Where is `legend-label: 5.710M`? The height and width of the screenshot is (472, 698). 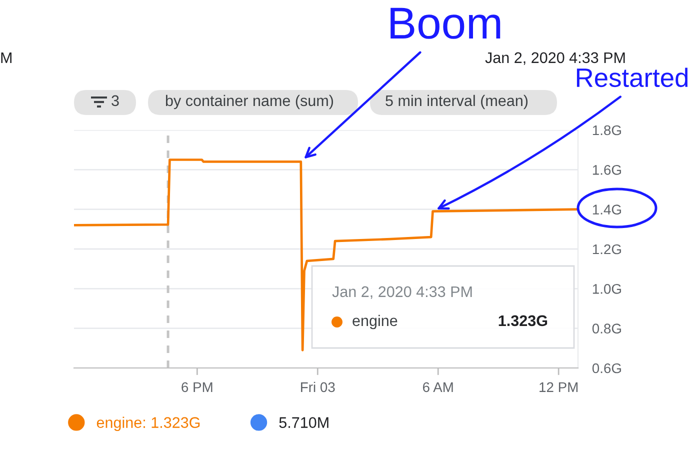
legend-label: 5.710M is located at coordinates (303, 422).